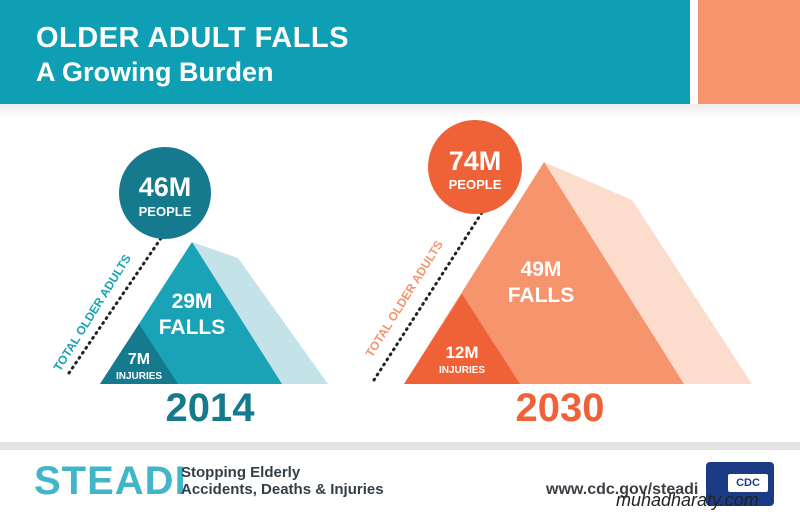 The width and height of the screenshot is (800, 512). Describe the element at coordinates (110, 481) in the screenshot. I see `steadi-logo: STEADI` at that location.